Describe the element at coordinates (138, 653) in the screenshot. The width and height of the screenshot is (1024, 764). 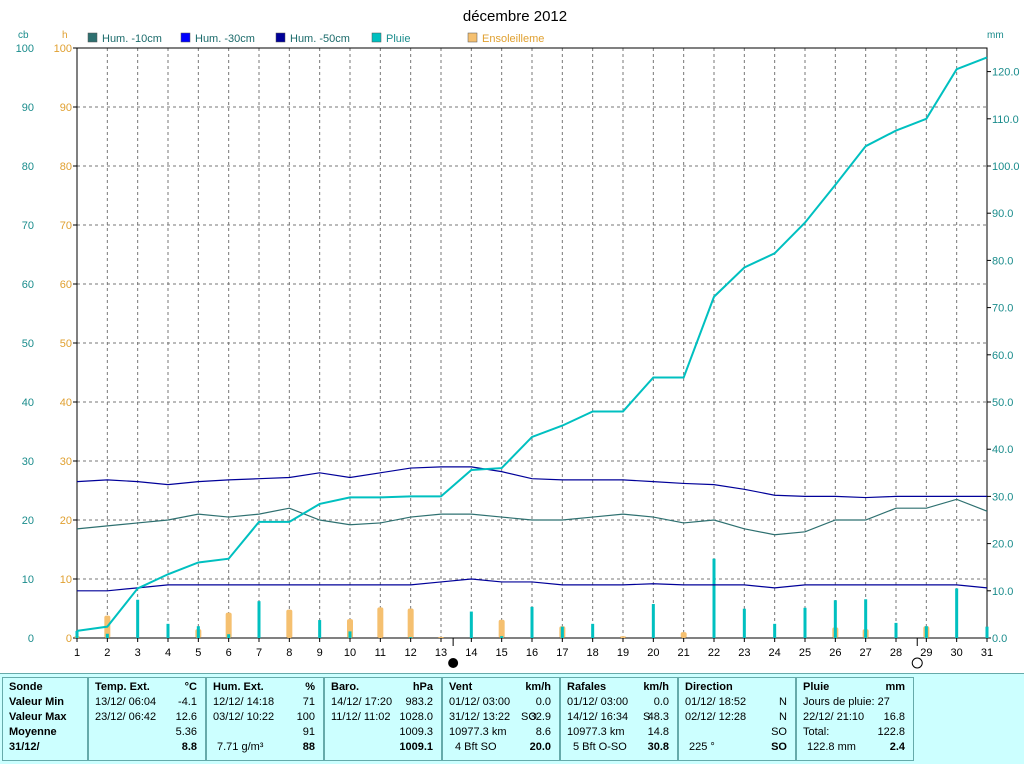
I see `x-tick-label: 3` at that location.